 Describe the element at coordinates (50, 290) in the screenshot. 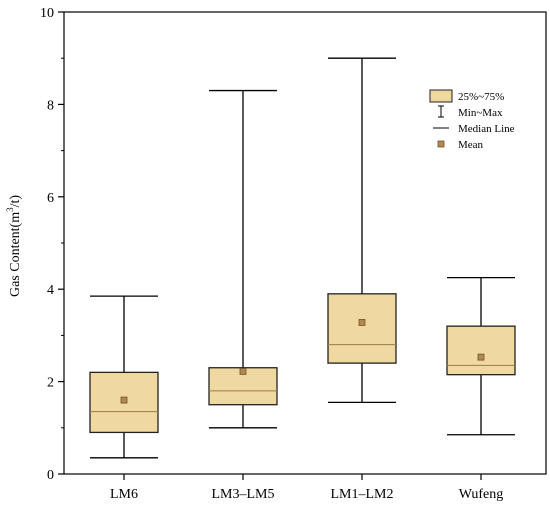

I see `y-tick-label: 4` at that location.